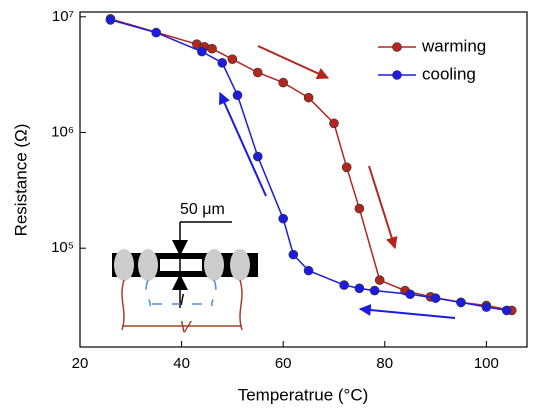  Describe the element at coordinates (62, 131) in the screenshot. I see `y-tick-label: 10⁶` at that location.